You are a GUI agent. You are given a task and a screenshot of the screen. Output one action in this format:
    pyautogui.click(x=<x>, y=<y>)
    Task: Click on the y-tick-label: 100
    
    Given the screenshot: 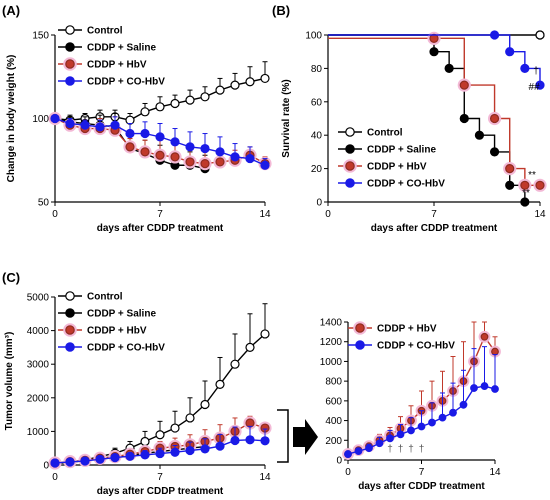 What is the action you would take?
    pyautogui.click(x=40, y=119)
    